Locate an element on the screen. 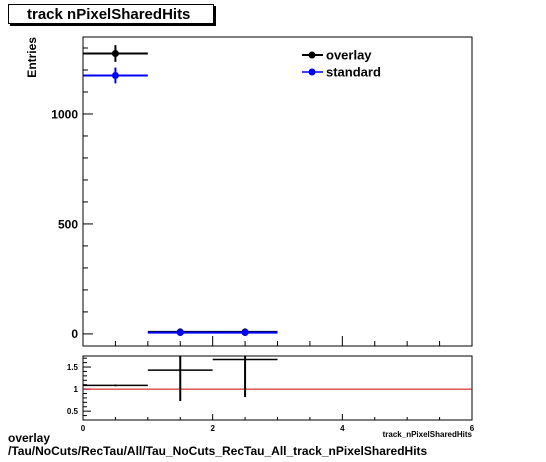 The height and width of the screenshot is (462, 546). legend-item-overlay: overlay is located at coordinates (337, 55).